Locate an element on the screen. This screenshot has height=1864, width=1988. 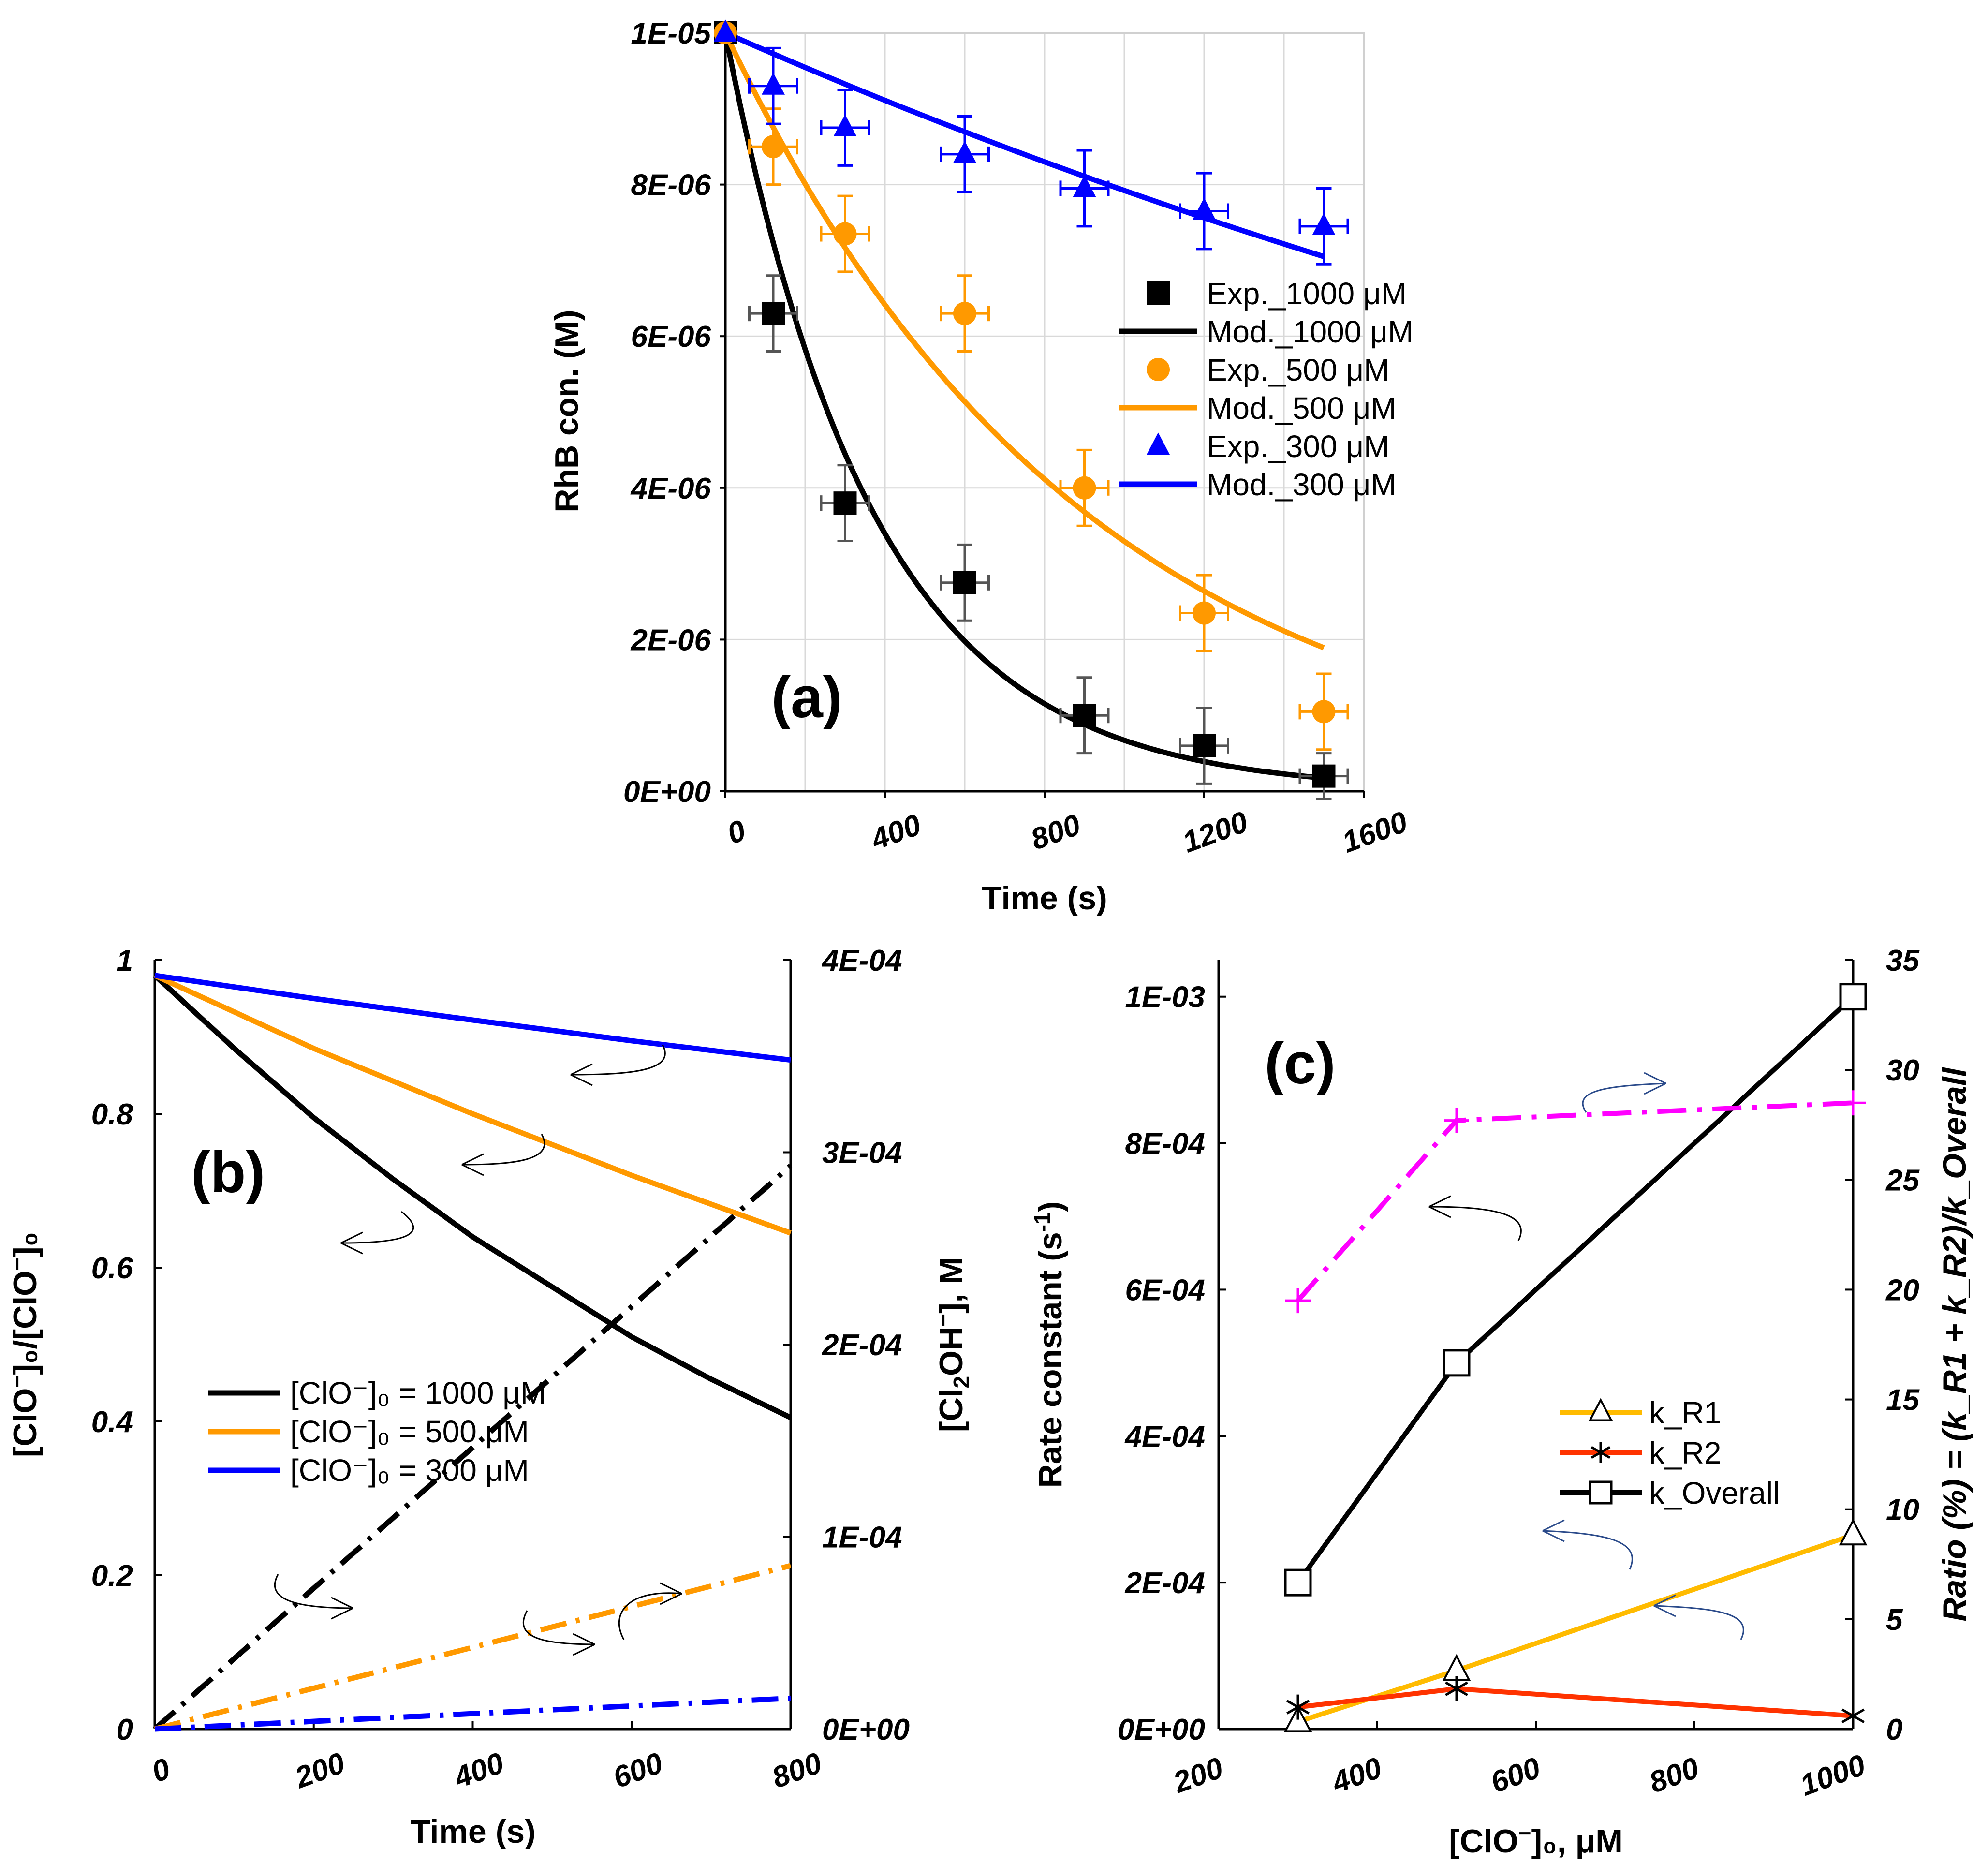
legend-b-text-500: [ClO⁻]₀ = 500 μM is located at coordinates (409, 1432).